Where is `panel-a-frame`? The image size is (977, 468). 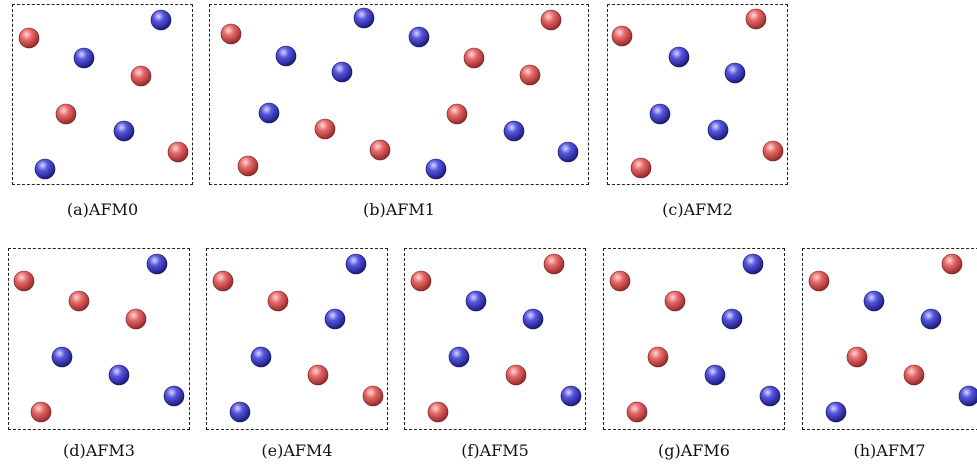
panel-a-frame is located at coordinates (102, 94).